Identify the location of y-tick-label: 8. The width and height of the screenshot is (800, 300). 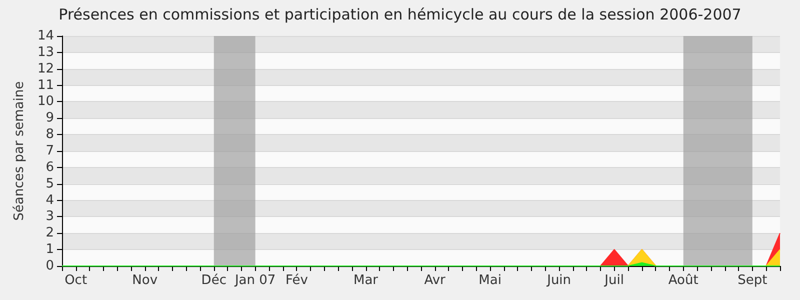
(50, 134).